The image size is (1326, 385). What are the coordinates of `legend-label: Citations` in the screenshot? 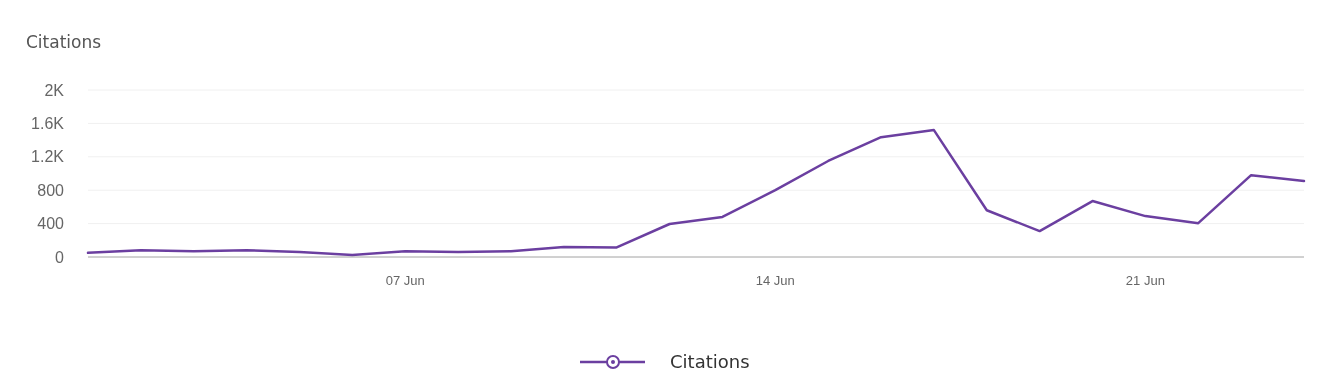 It's located at (710, 362).